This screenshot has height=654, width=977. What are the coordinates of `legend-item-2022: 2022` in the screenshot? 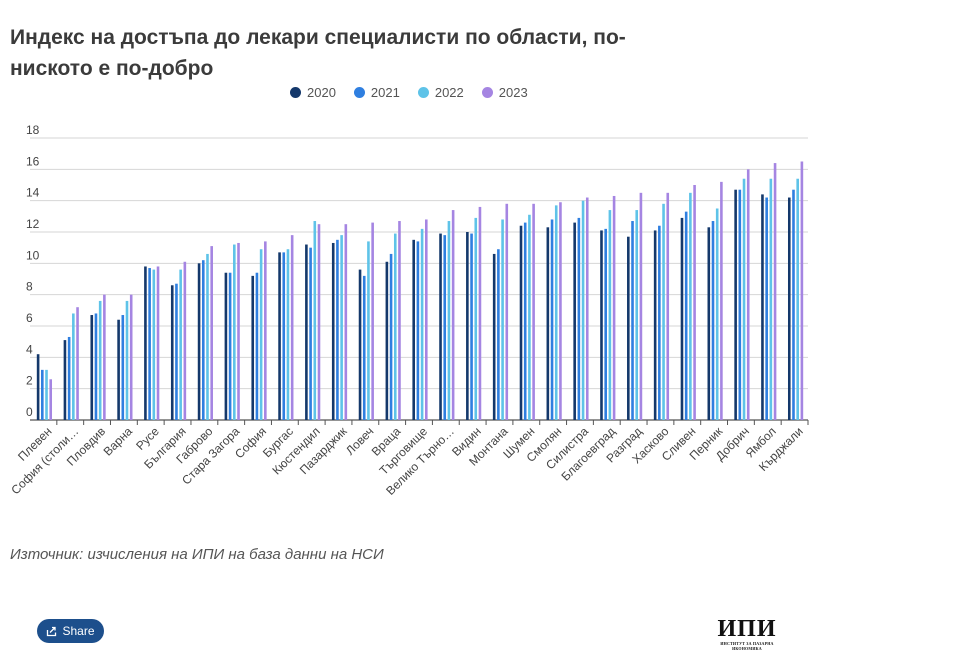 It's located at (440, 92).